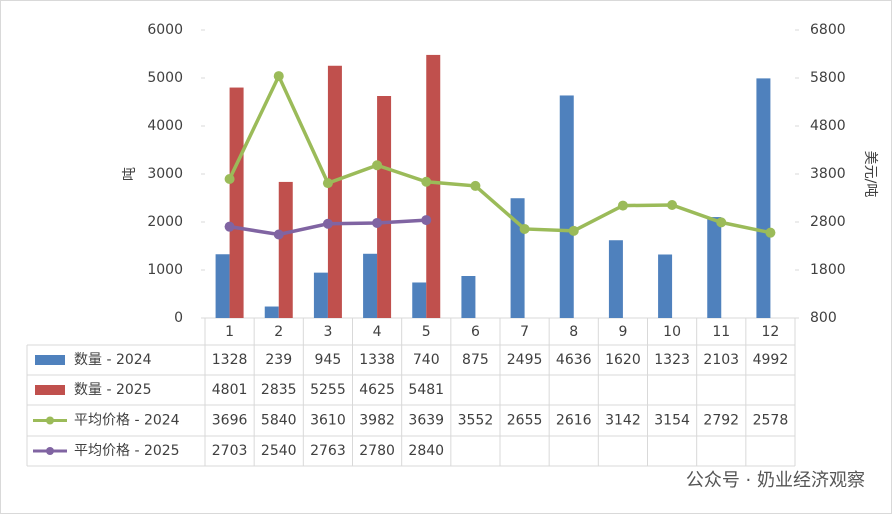 The height and width of the screenshot is (519, 893). What do you see at coordinates (178, 318) in the screenshot?
I see `y-tick-label: 0` at bounding box center [178, 318].